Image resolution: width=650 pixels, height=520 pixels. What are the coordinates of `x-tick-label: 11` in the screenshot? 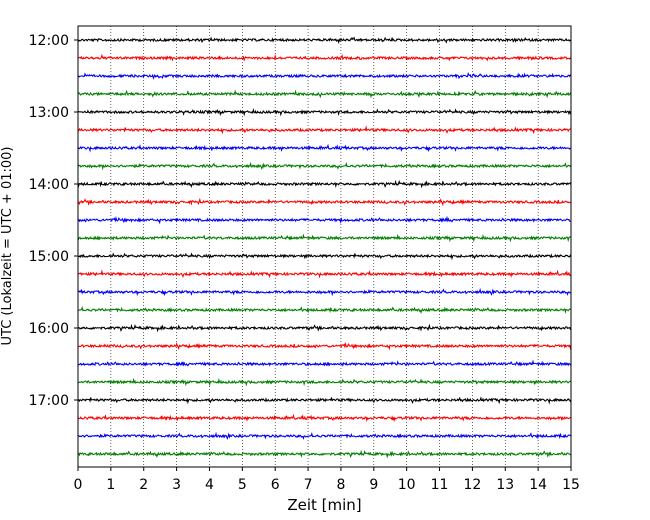 It's located at (440, 485).